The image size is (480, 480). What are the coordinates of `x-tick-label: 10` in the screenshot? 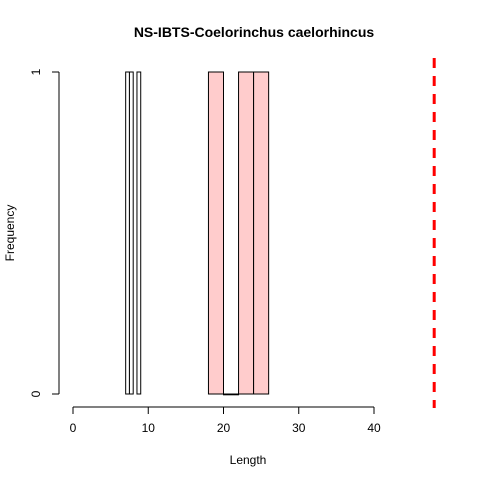 It's located at (149, 428).